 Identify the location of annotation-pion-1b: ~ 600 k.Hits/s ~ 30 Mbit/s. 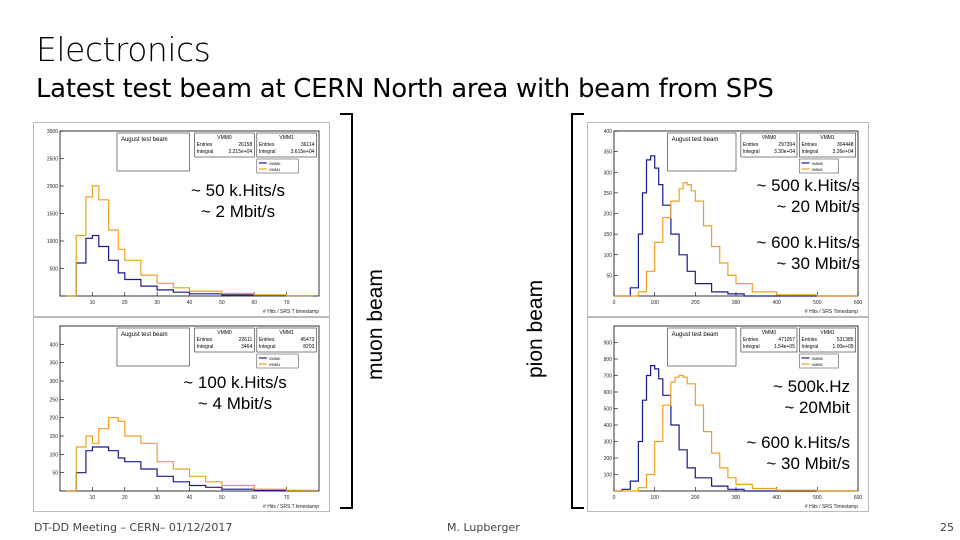
(790, 253).